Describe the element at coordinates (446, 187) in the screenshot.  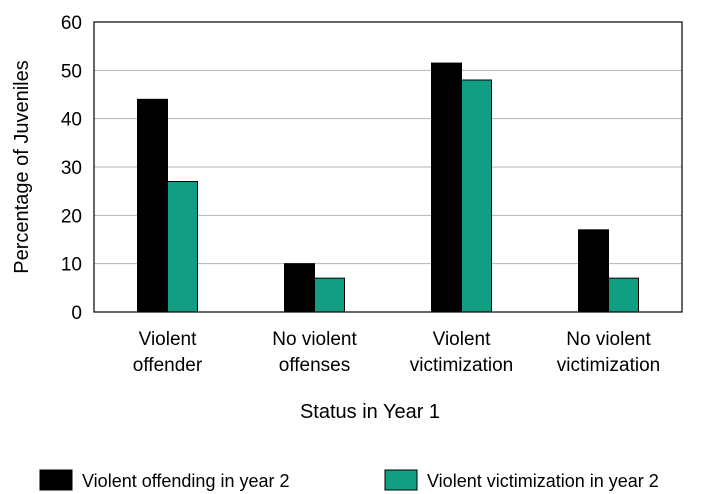
I see `bar-series1-cat3` at that location.